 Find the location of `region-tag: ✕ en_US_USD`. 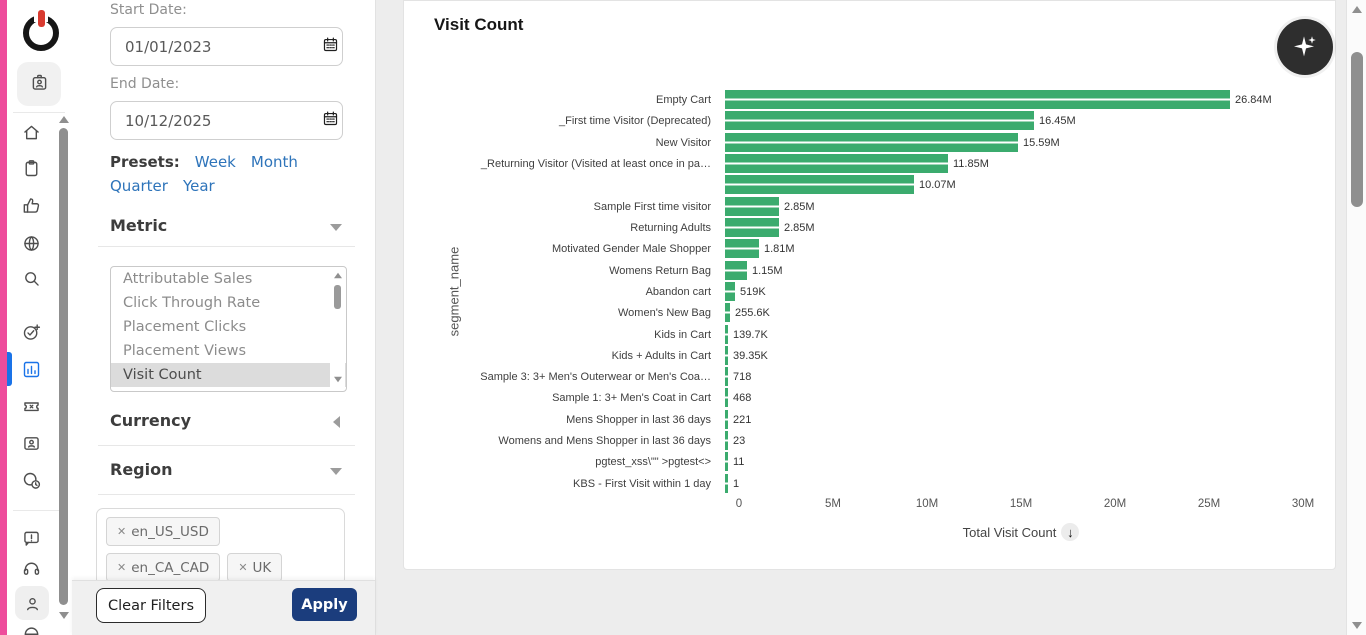

region-tag: ✕ en_US_USD is located at coordinates (163, 531).